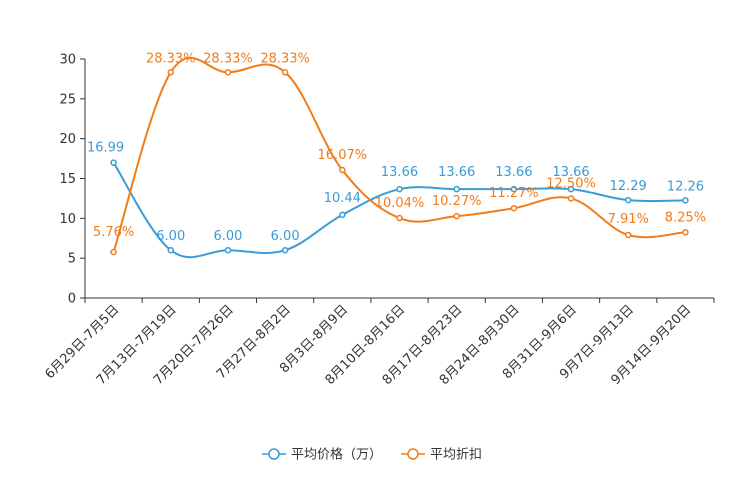  Describe the element at coordinates (685, 217) in the screenshot. I see `data-label: 8.25%` at that location.